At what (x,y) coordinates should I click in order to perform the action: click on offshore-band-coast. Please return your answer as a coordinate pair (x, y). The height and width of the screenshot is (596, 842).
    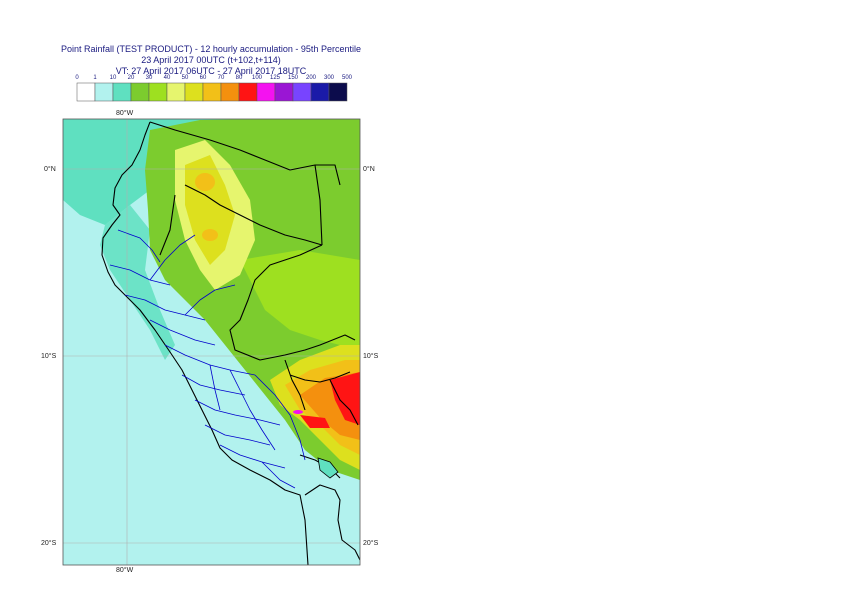
    Looking at the image, I should click on (137, 282).